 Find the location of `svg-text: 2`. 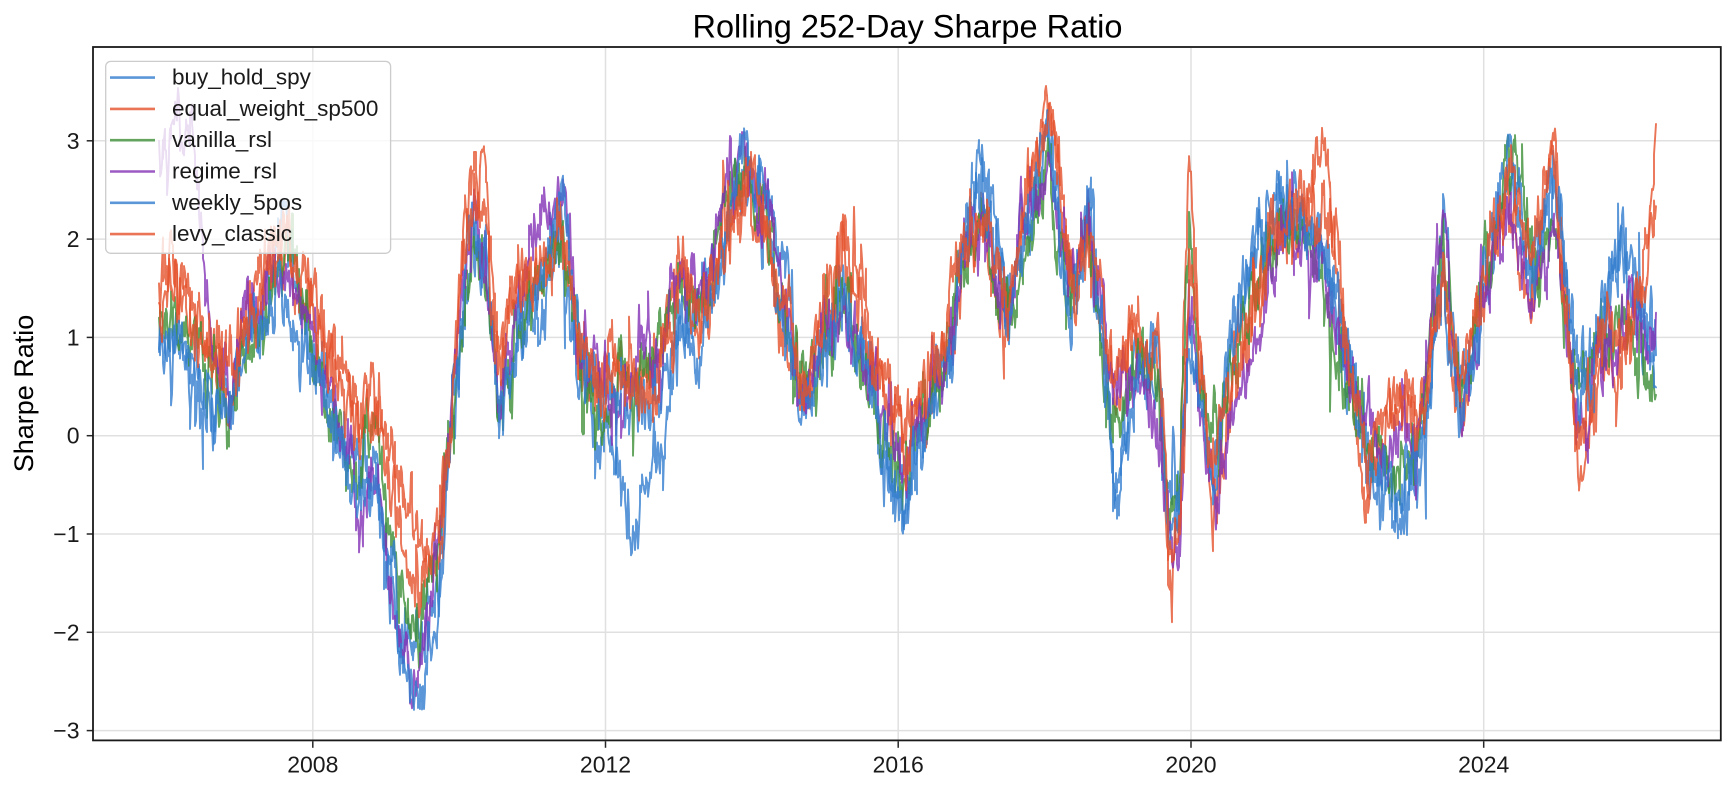

svg-text: 2 is located at coordinates (73, 239).